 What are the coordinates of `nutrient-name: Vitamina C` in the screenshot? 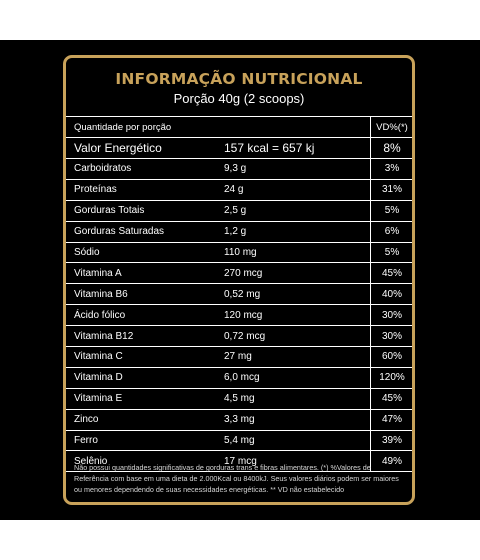 It's located at (98, 357).